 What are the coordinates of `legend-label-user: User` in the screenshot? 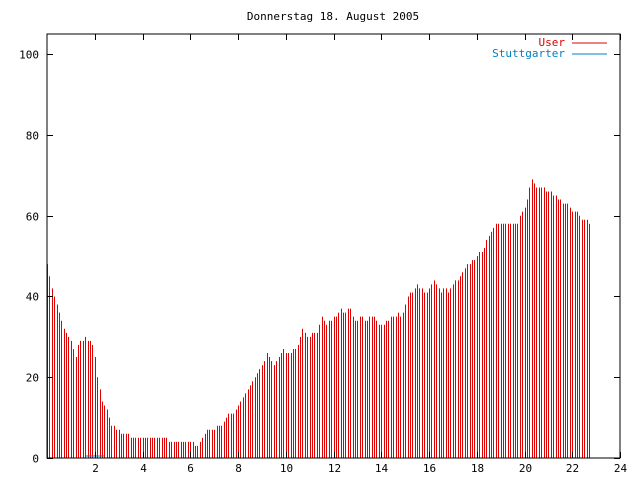 It's located at (552, 42).